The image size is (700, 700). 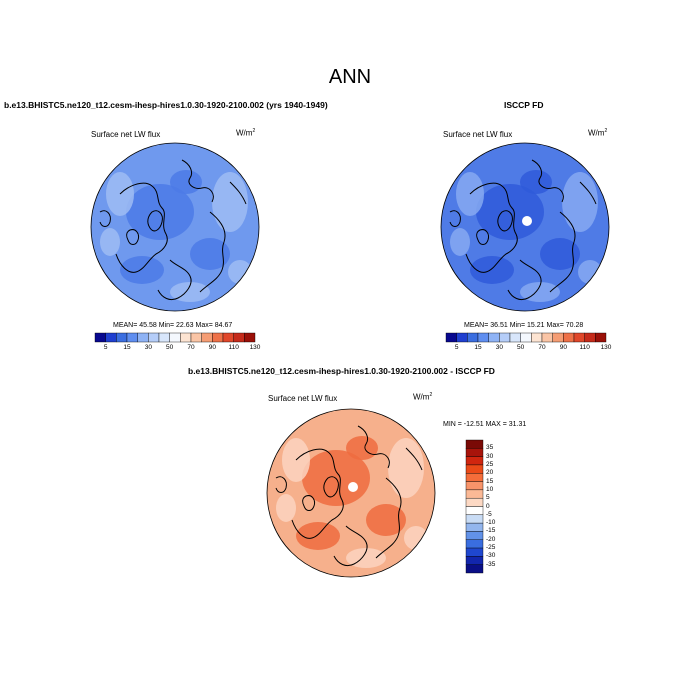 I want to click on obs-pole-hole, so click(x=527, y=221).